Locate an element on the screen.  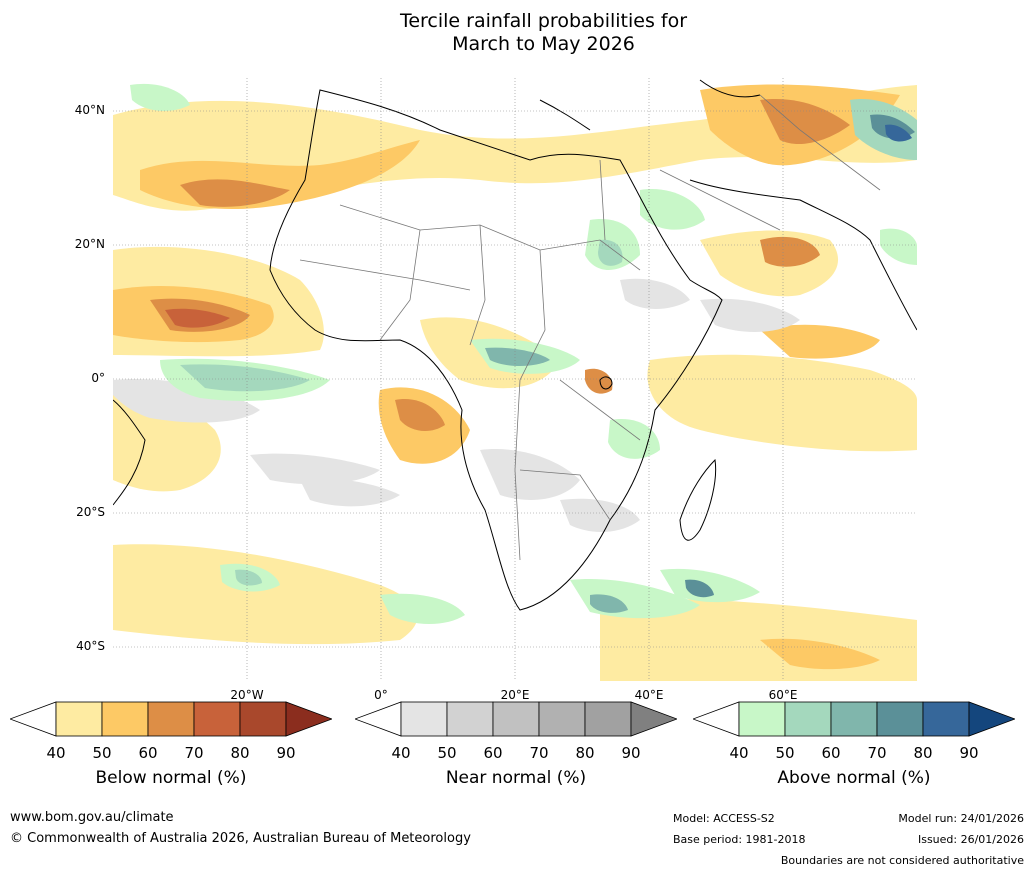
footer-base-period: Base period: 1981-2018 is located at coordinates (739, 839).